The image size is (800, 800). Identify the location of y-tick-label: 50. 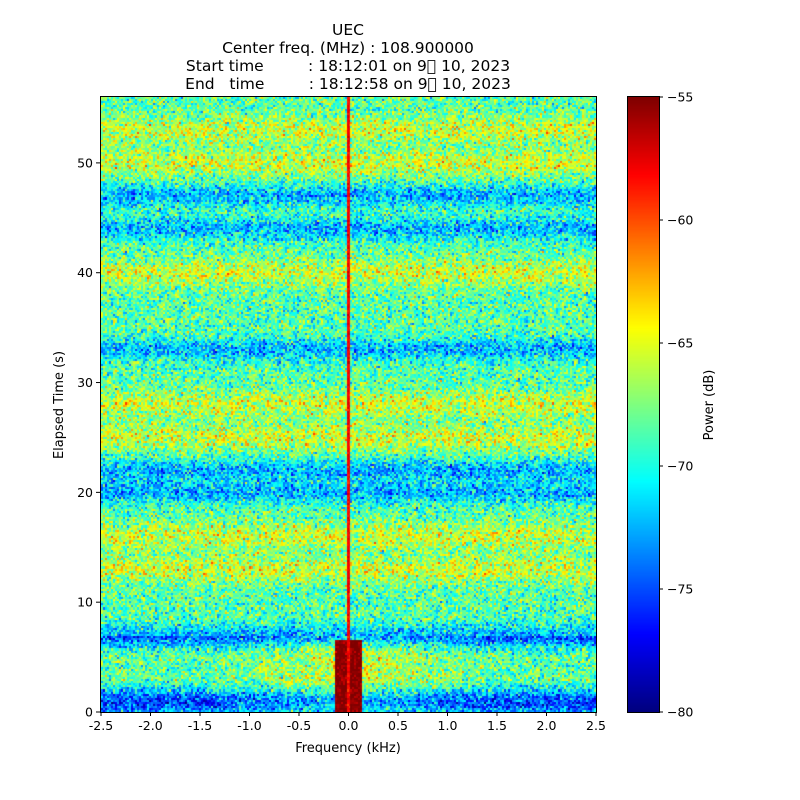
(85, 162).